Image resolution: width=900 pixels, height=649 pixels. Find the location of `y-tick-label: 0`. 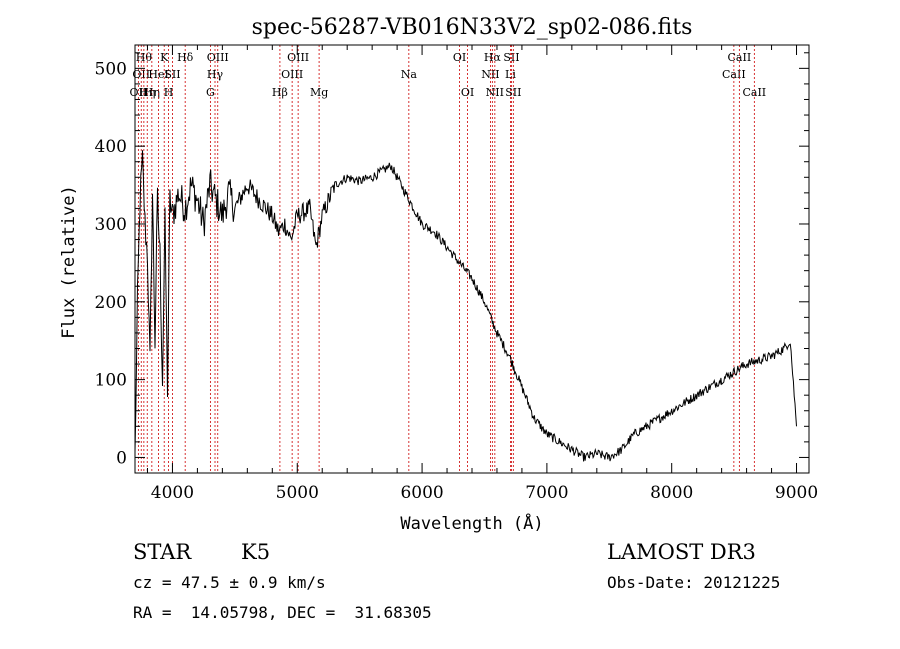

y-tick-label: 0 is located at coordinates (121, 458).